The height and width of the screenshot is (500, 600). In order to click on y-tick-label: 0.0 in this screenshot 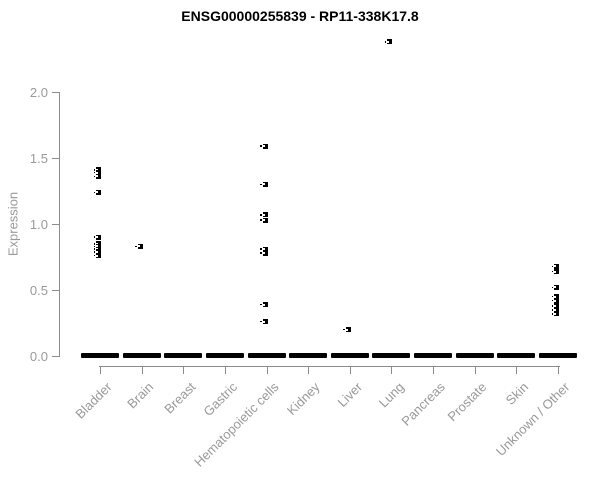, I will do `click(38, 356)`.